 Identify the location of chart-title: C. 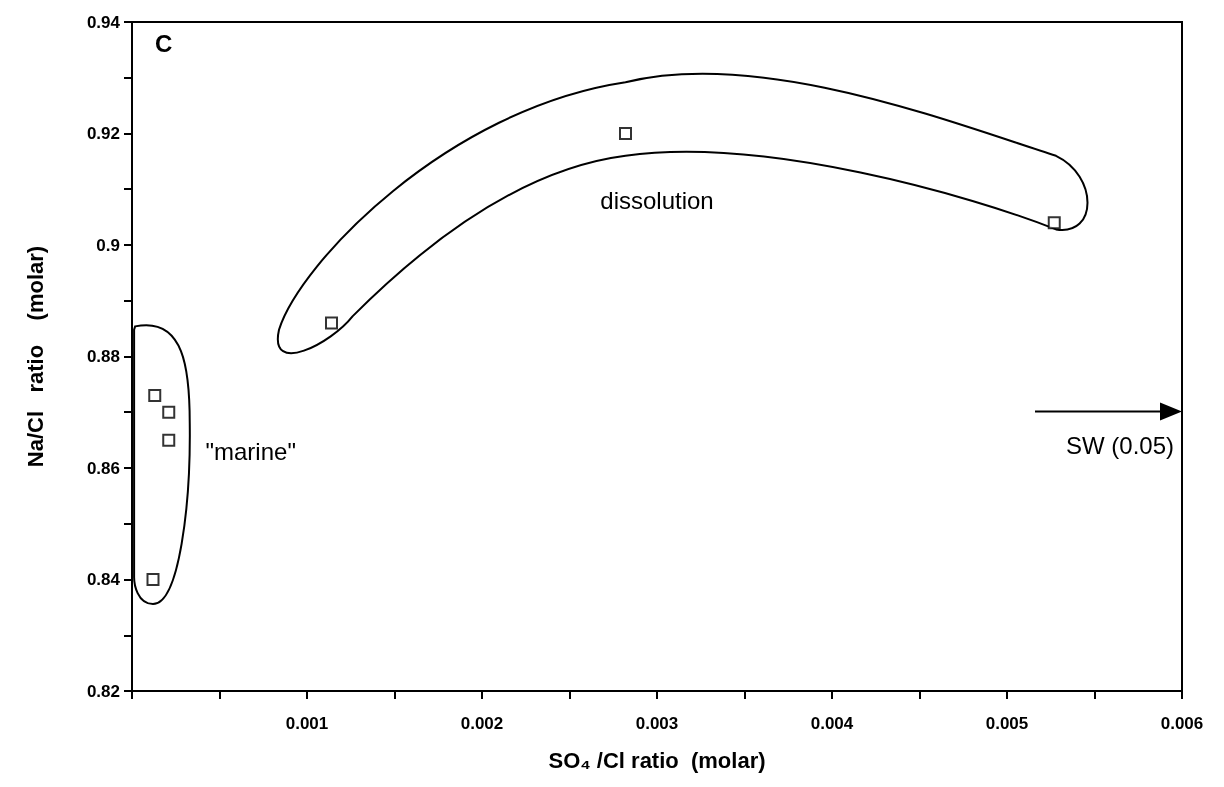
(164, 43).